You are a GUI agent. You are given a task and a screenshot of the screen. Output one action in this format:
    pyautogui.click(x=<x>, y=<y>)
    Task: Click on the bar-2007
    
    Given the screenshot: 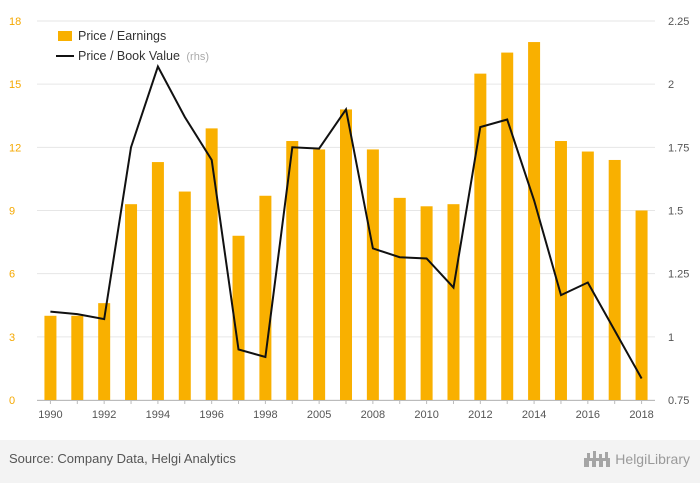 What is the action you would take?
    pyautogui.click(x=346, y=254)
    